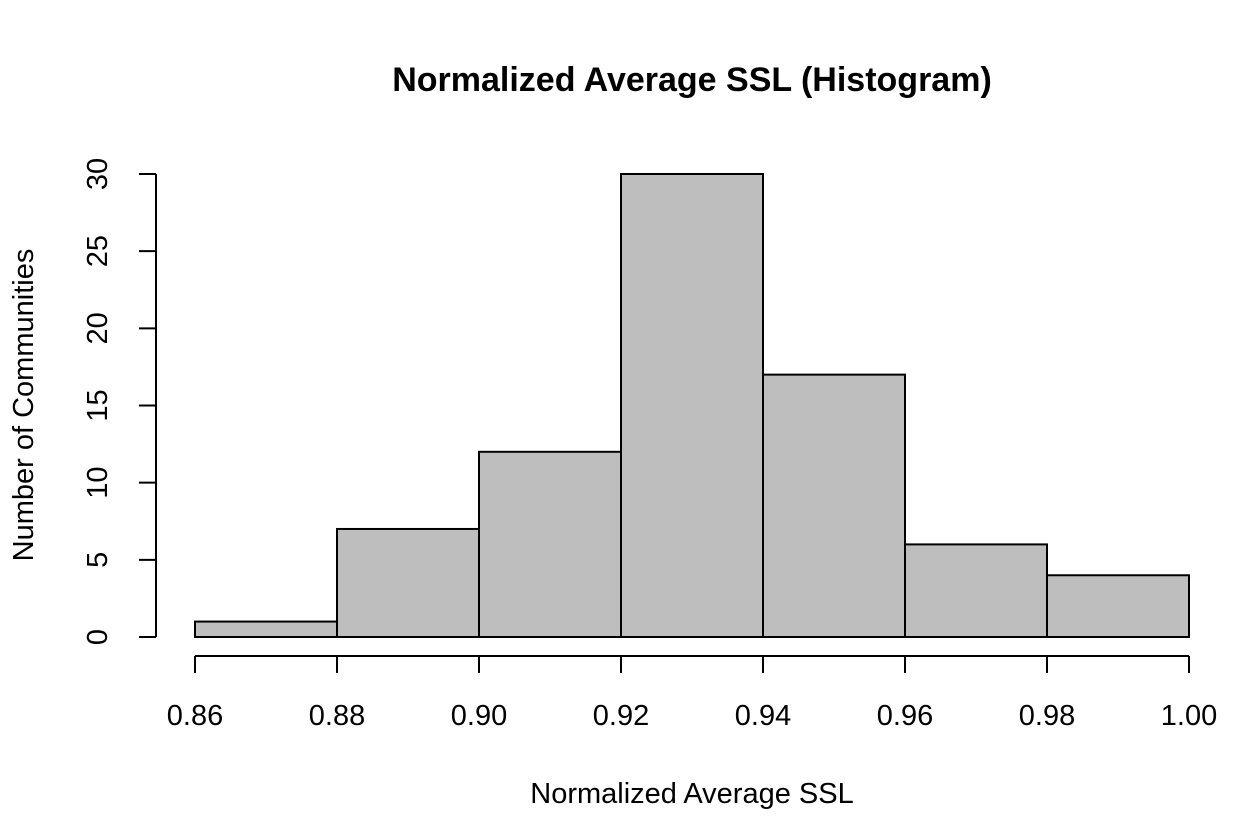  Describe the element at coordinates (692, 693) in the screenshot. I see `x-axis: 0.86 0.88 0.90 0.92 0.94 0.96 0.98 1.00` at that location.